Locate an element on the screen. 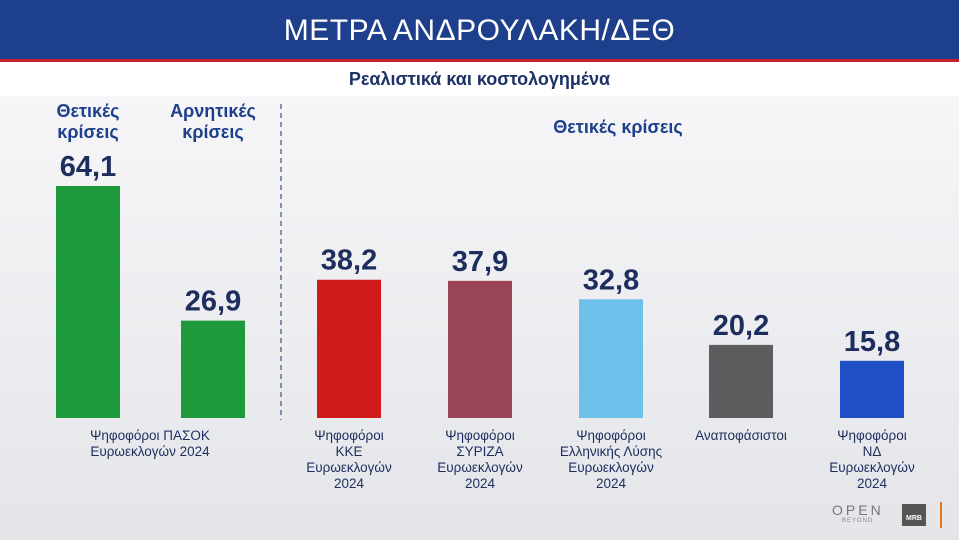 The width and height of the screenshot is (959, 540). bar-value-label: 37,9 is located at coordinates (480, 262).